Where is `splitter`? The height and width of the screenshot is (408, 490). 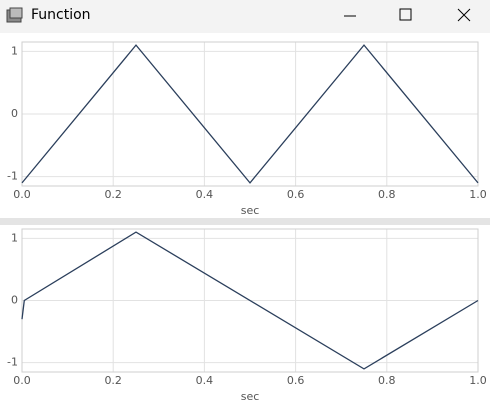
splitter is located at coordinates (245, 221).